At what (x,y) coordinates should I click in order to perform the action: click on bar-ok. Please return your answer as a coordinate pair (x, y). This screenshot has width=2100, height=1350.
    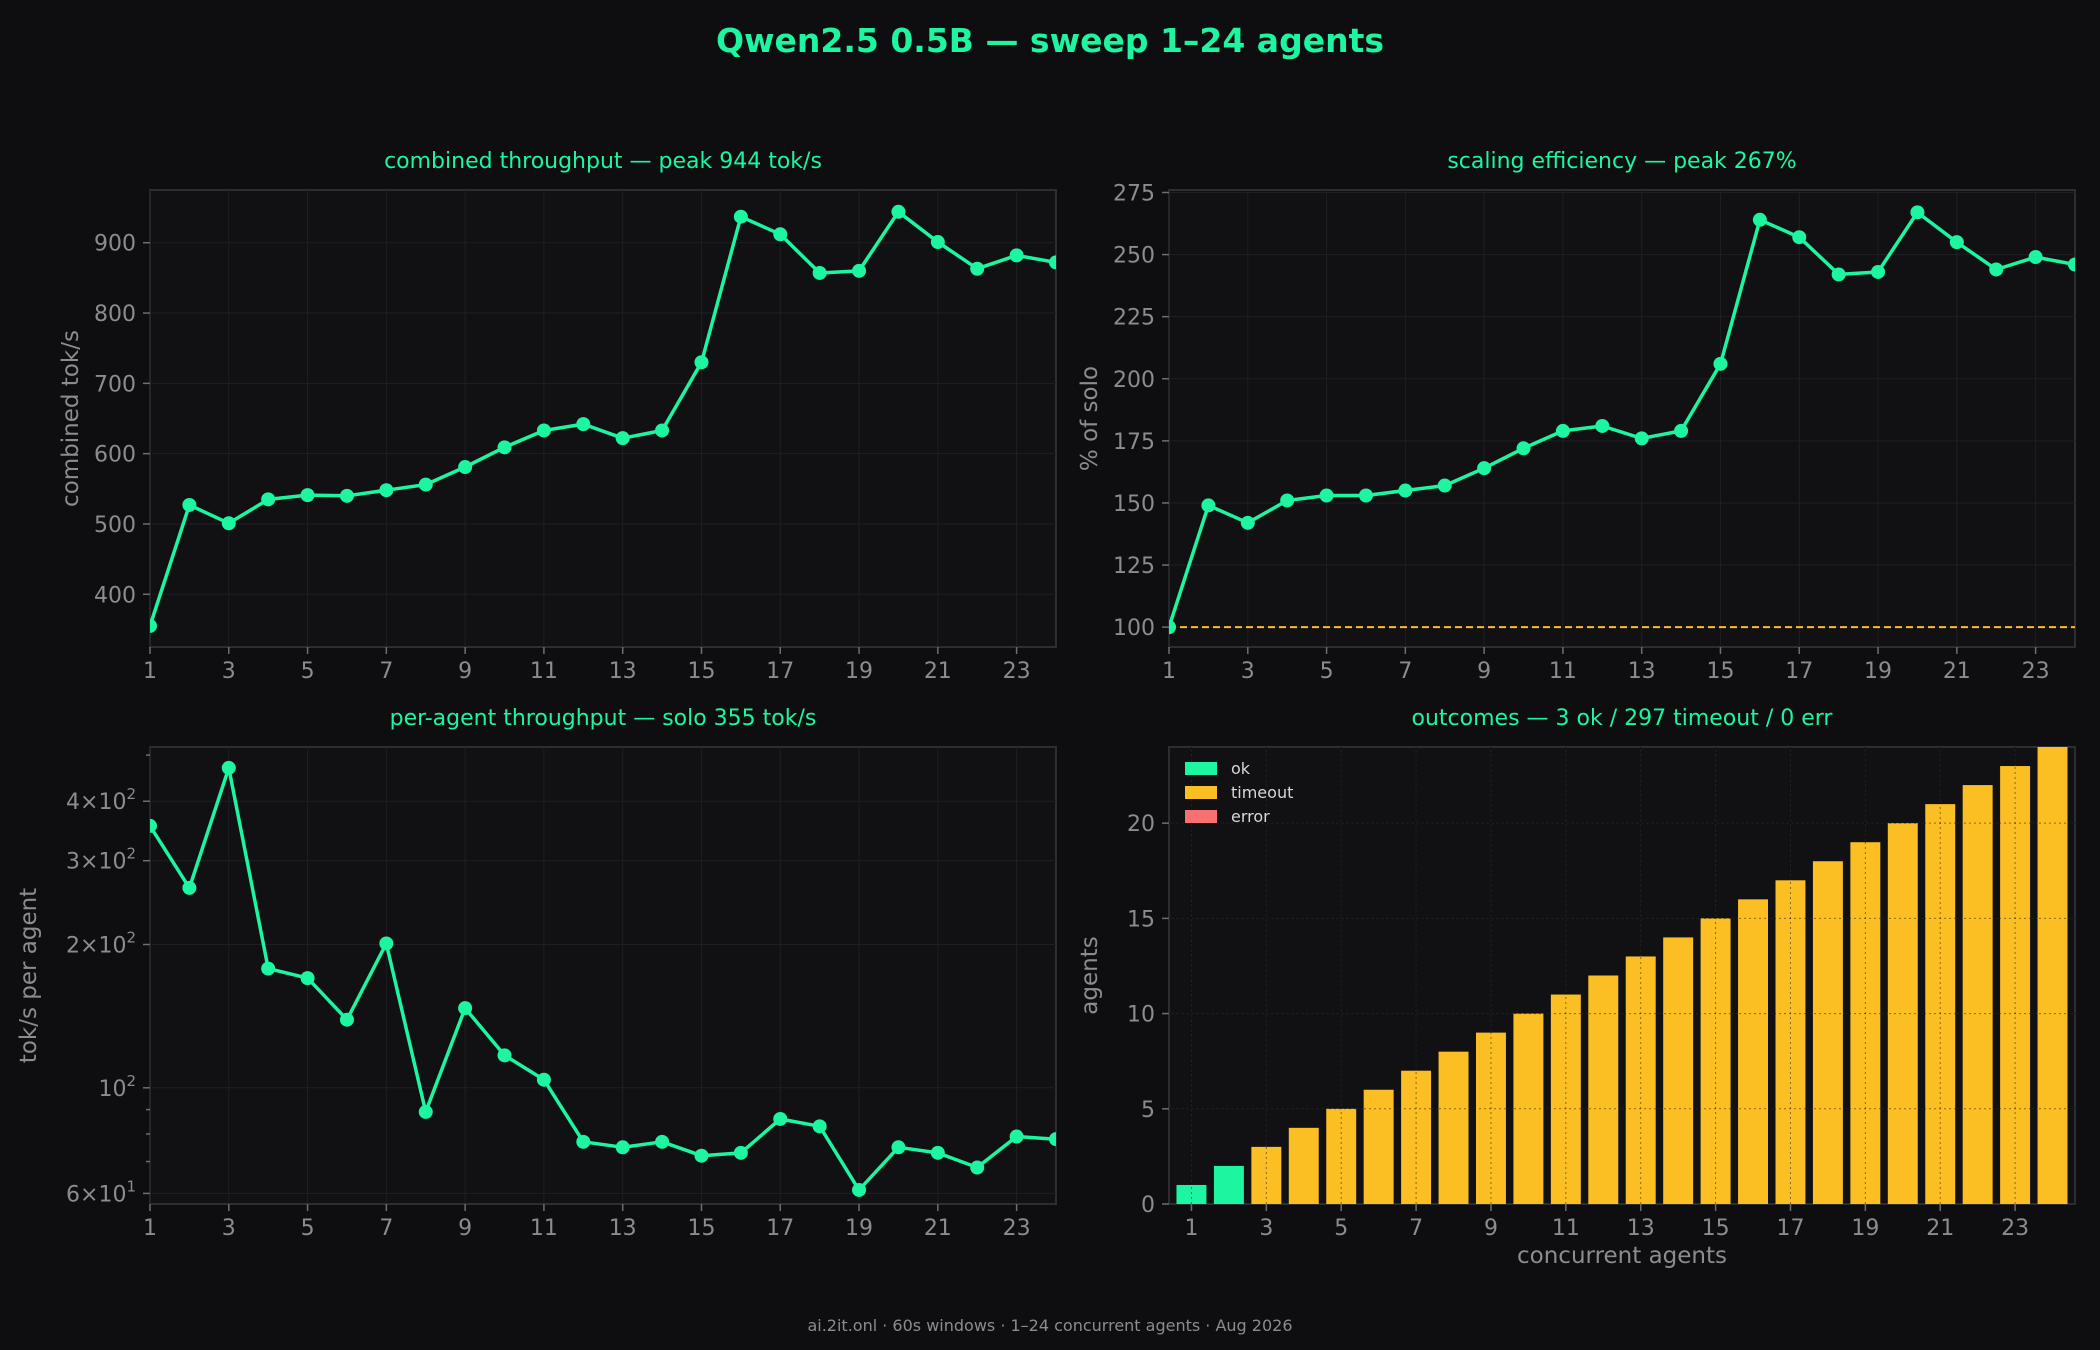
    Looking at the image, I should click on (1228, 1184).